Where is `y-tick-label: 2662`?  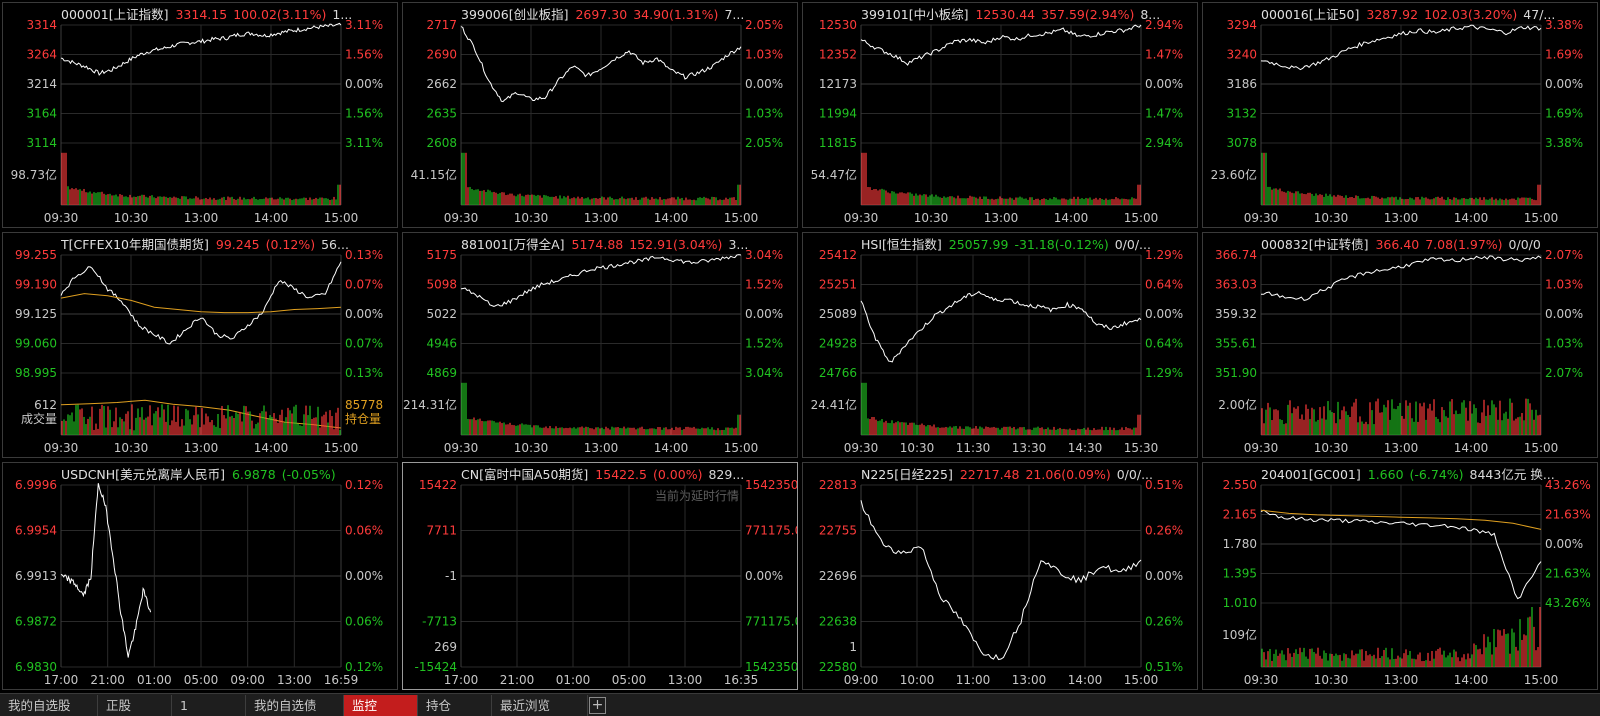 y-tick-label: 2662 is located at coordinates (441, 84).